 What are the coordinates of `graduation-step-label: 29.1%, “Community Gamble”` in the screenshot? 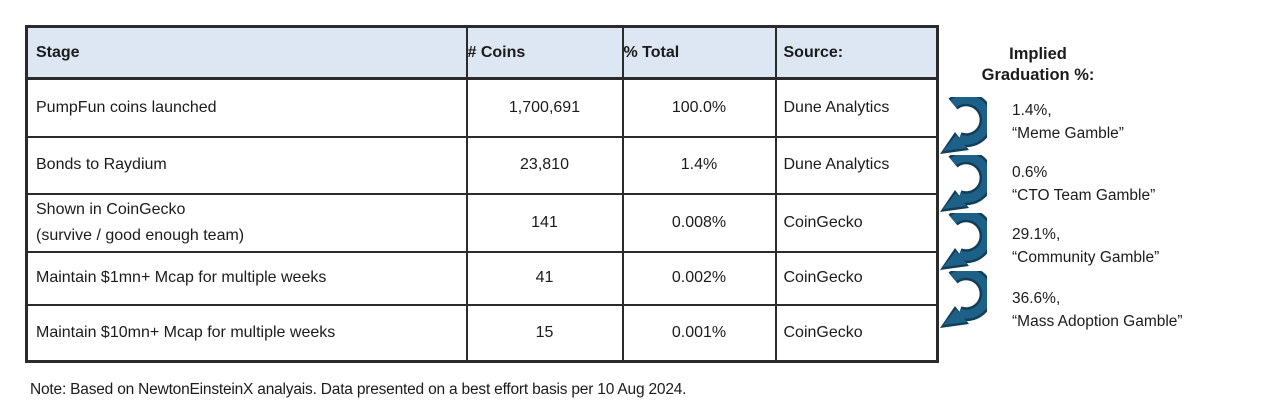 It's located at (1085, 246).